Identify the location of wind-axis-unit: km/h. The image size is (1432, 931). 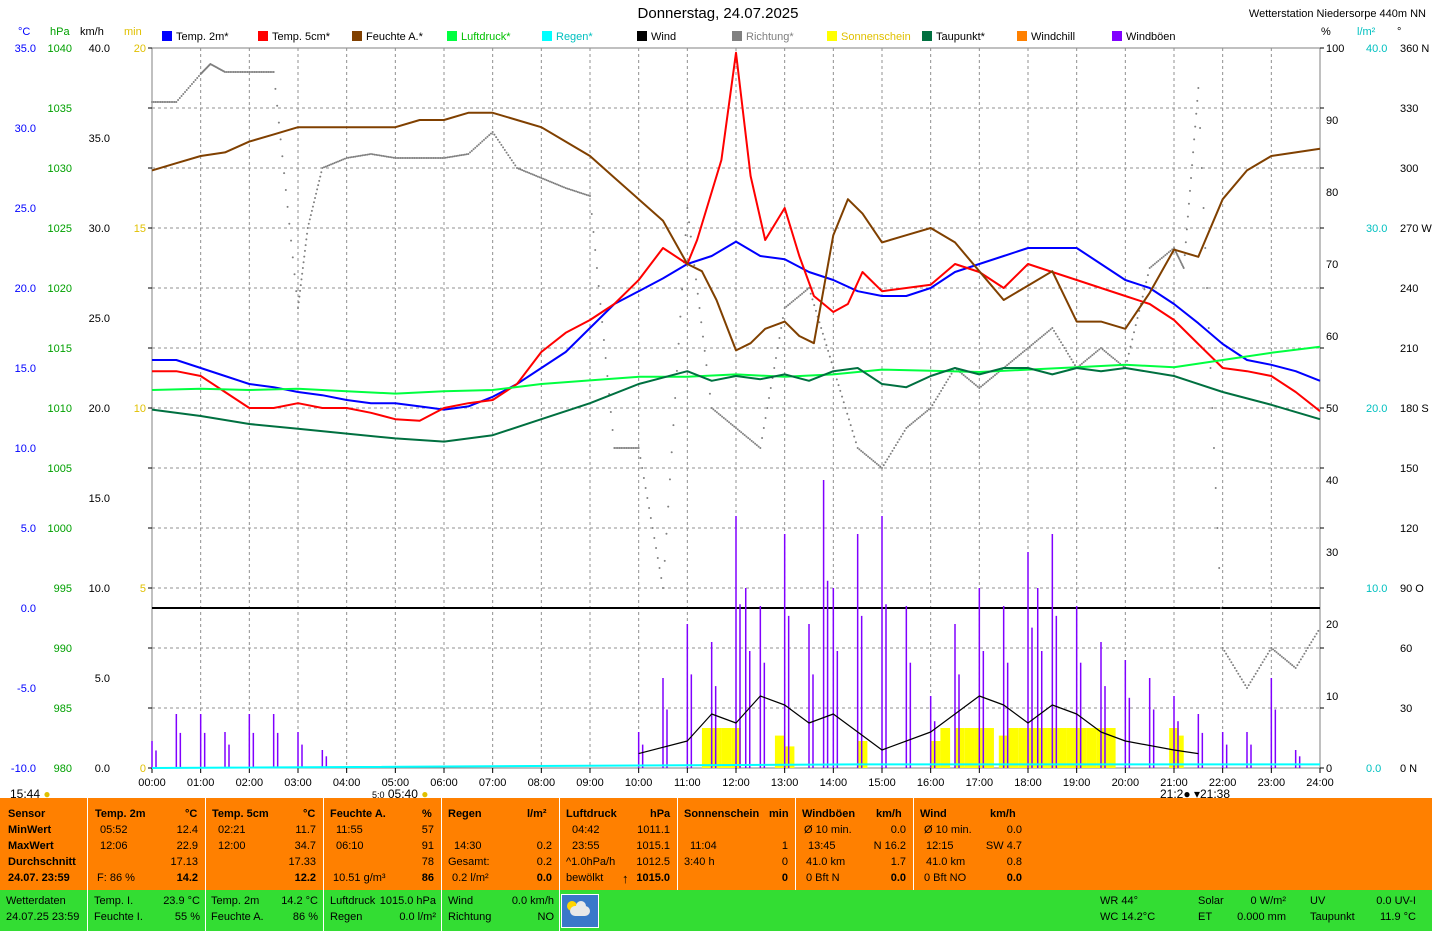
(92, 32).